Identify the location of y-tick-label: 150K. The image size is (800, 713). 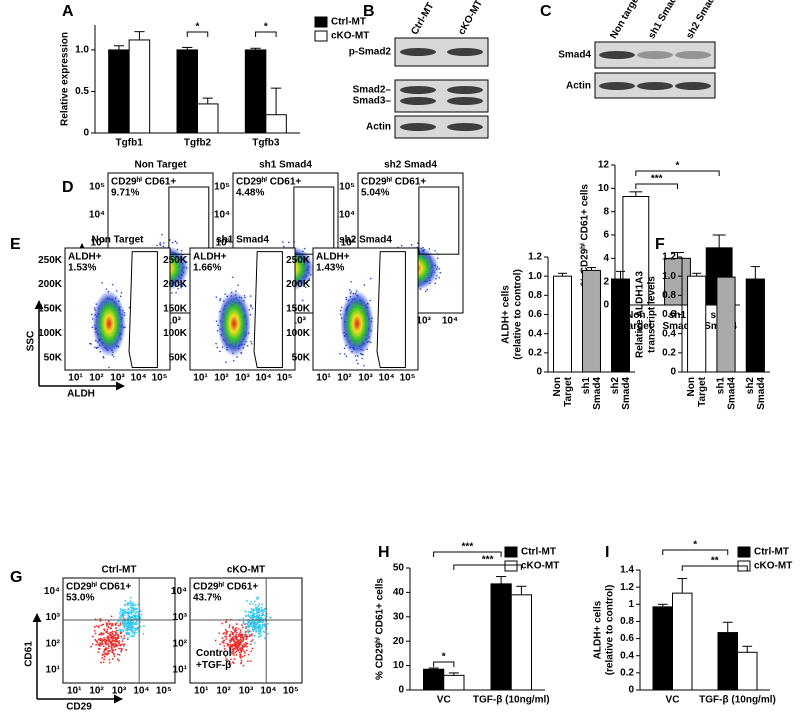
(298, 309).